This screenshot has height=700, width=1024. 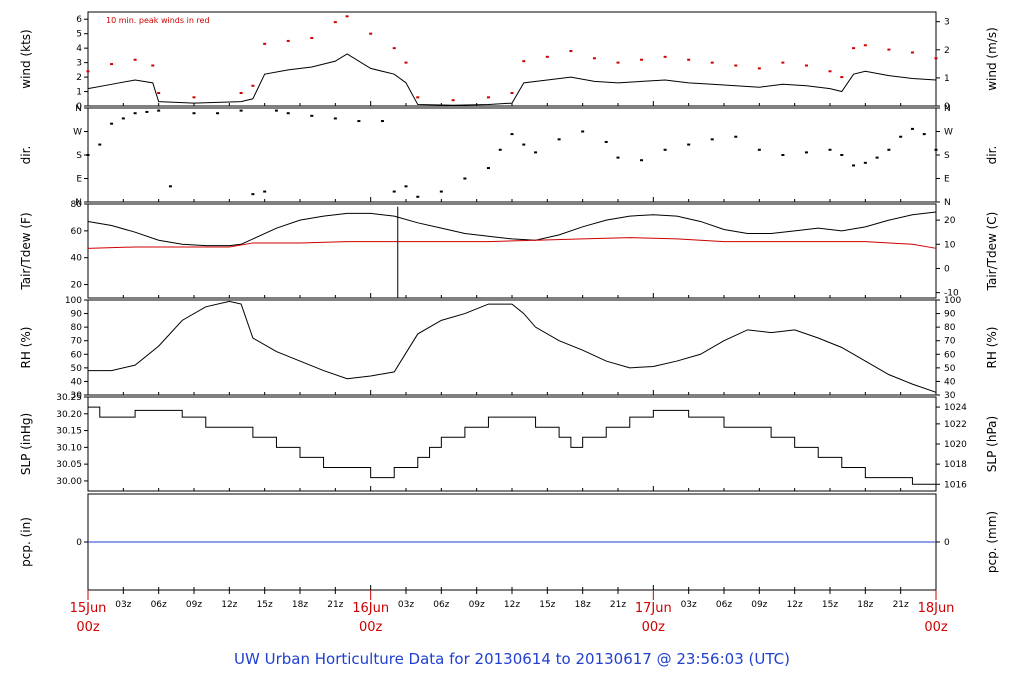 I want to click on ytick-label-right-dir: N, so click(x=947, y=203).